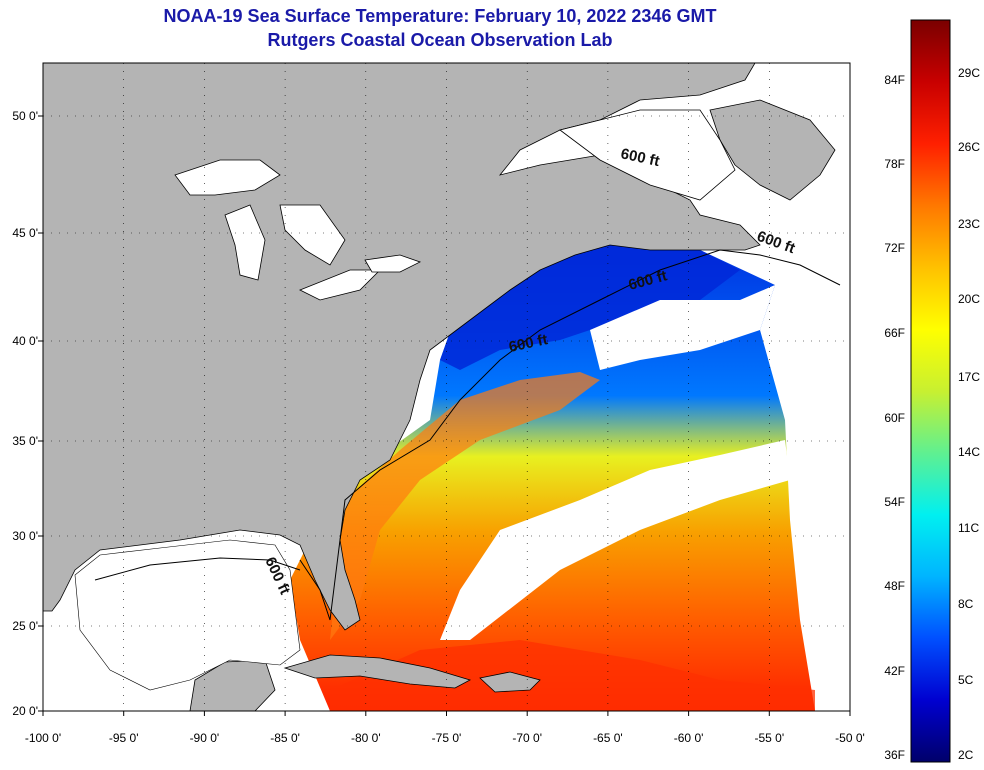  I want to click on colorbar-celsius-label: 5C, so click(966, 680).